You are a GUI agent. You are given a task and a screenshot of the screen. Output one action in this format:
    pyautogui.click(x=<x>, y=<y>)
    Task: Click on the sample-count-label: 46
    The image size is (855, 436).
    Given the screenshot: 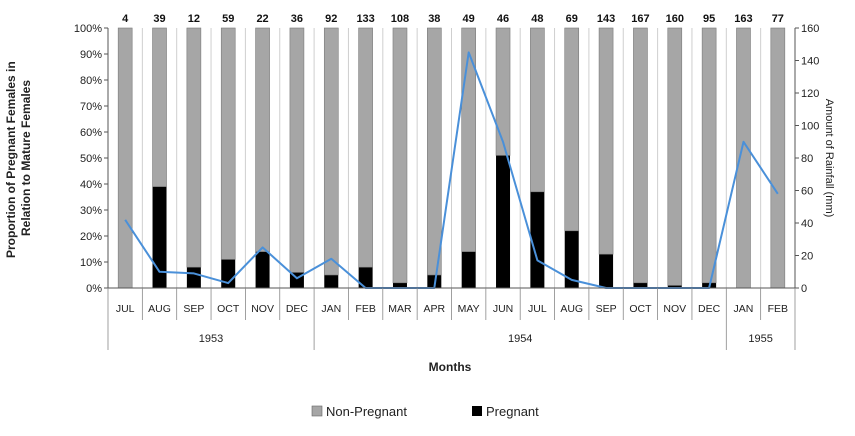 What is the action you would take?
    pyautogui.click(x=503, y=19)
    